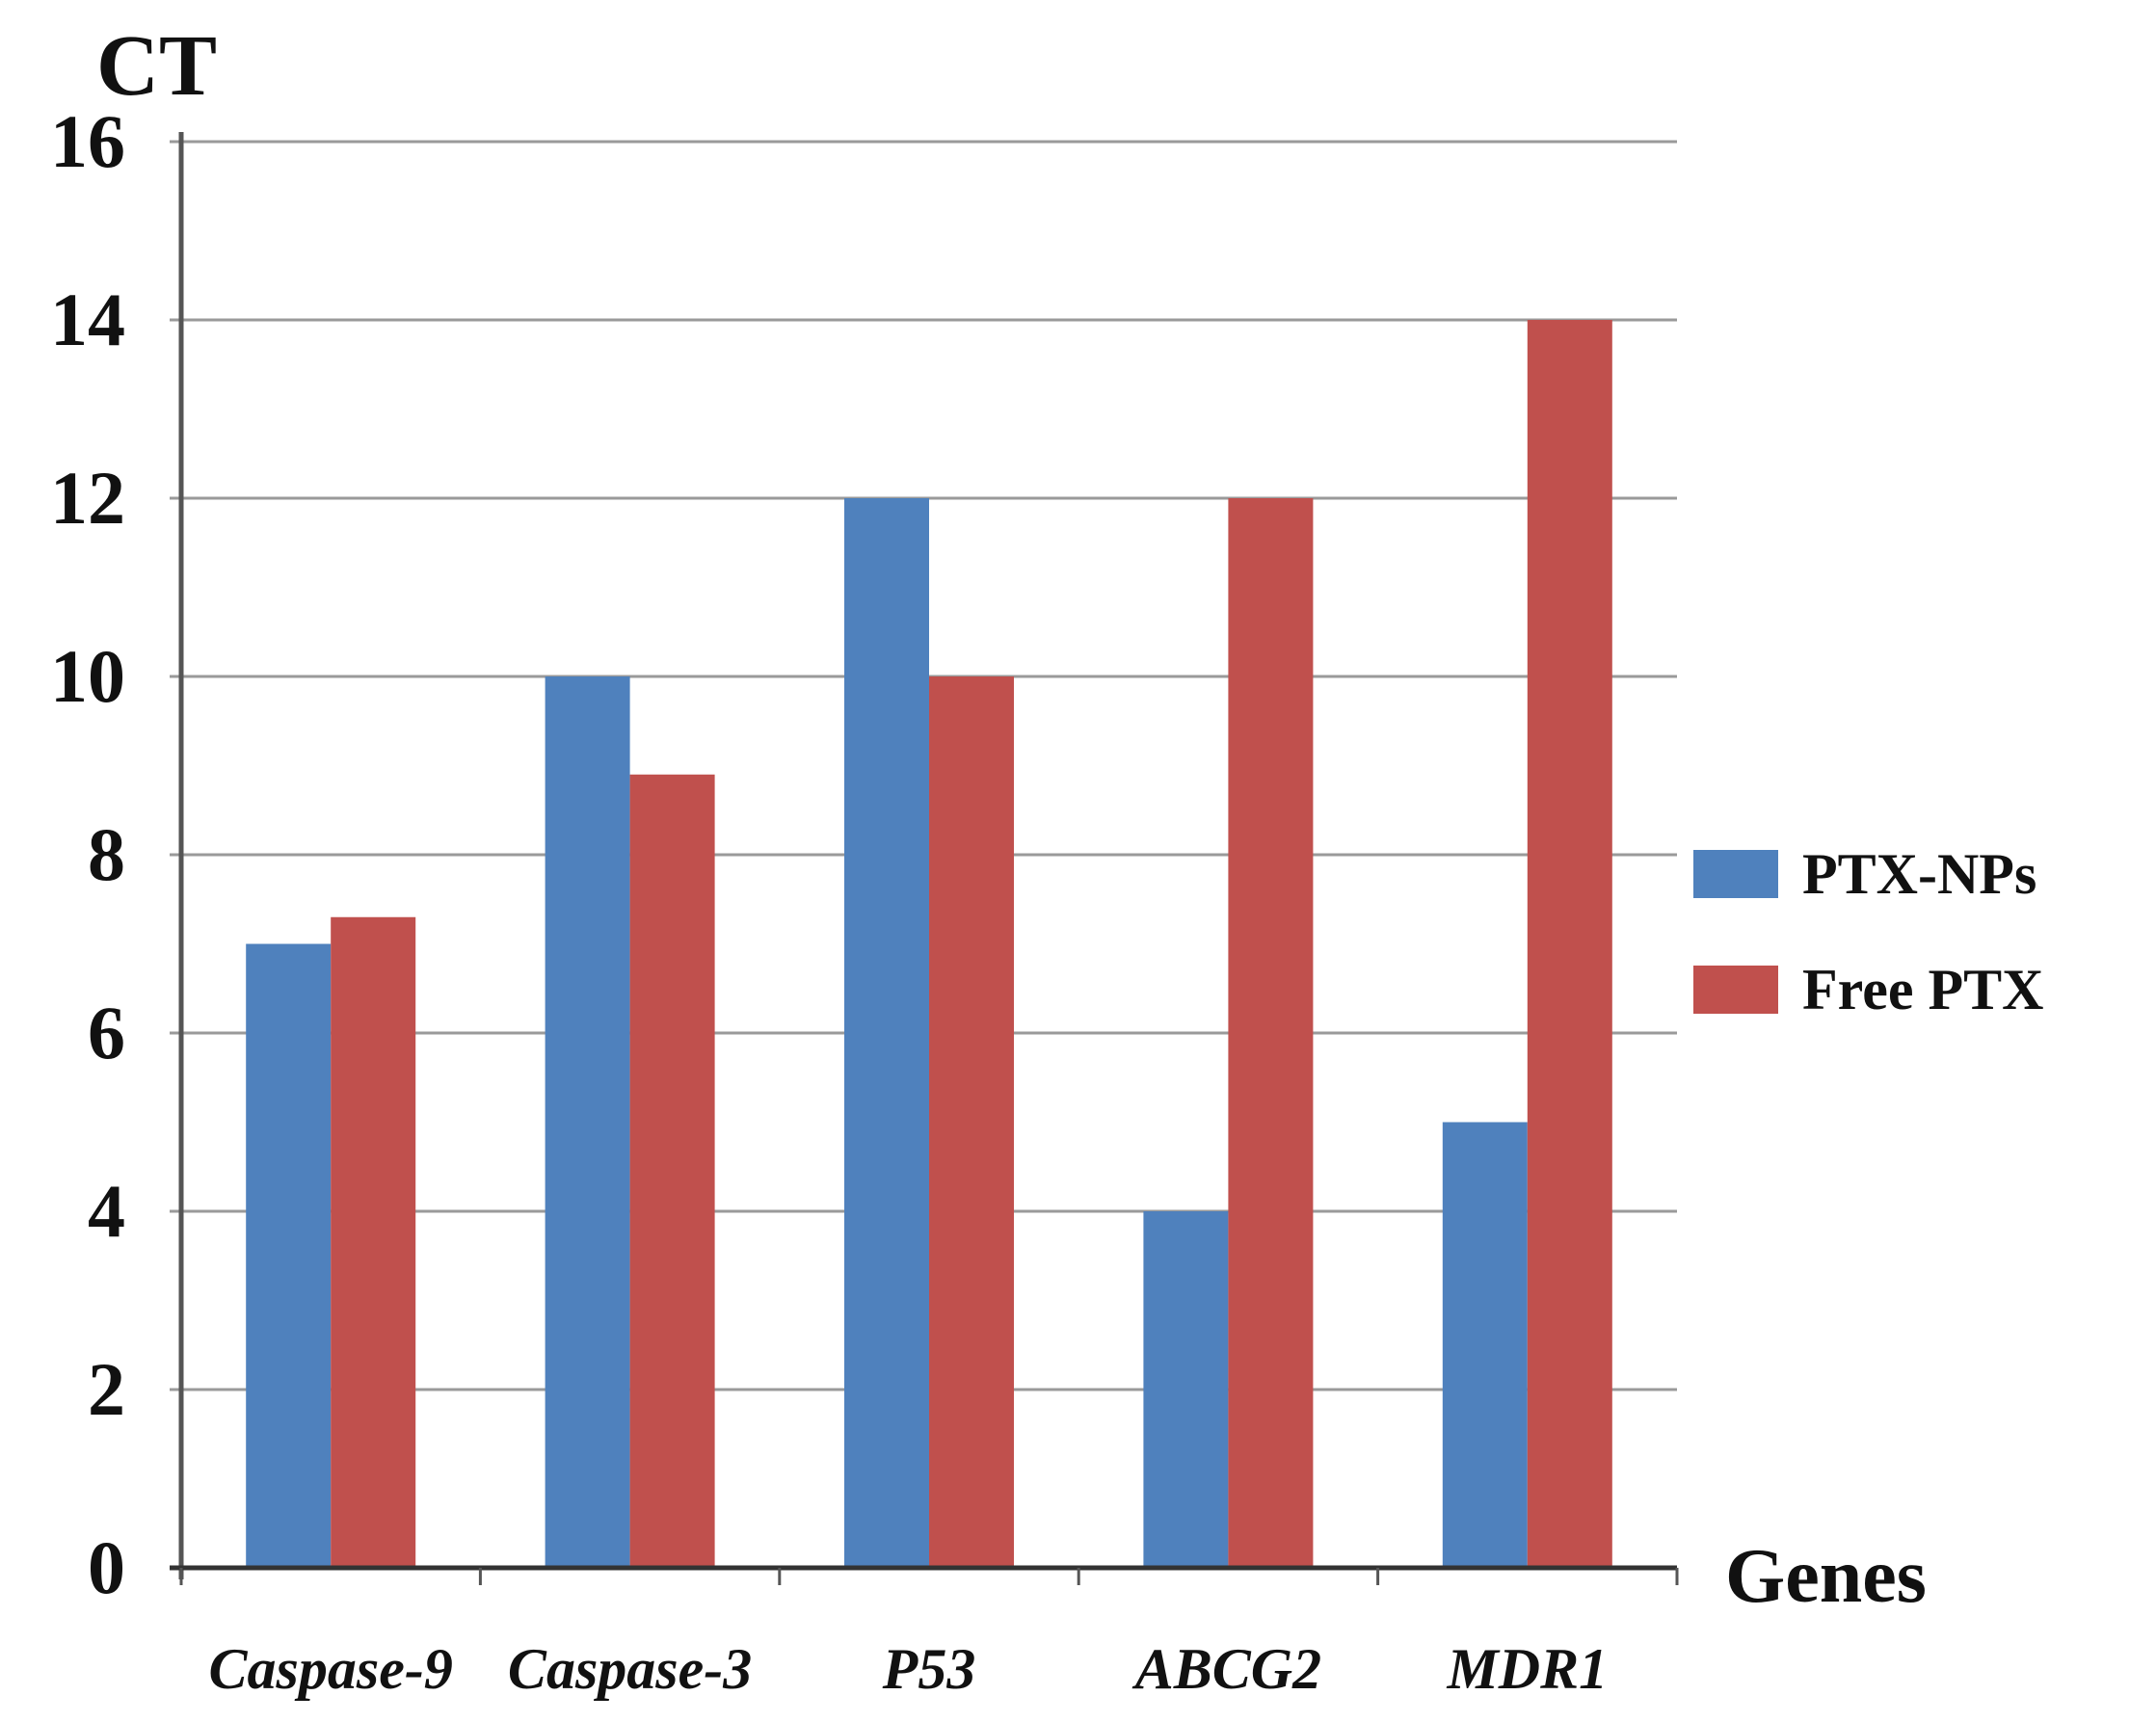 Image resolution: width=2156 pixels, height=1722 pixels. Describe the element at coordinates (1527, 1669) in the screenshot. I see `category-label: MDR1` at that location.